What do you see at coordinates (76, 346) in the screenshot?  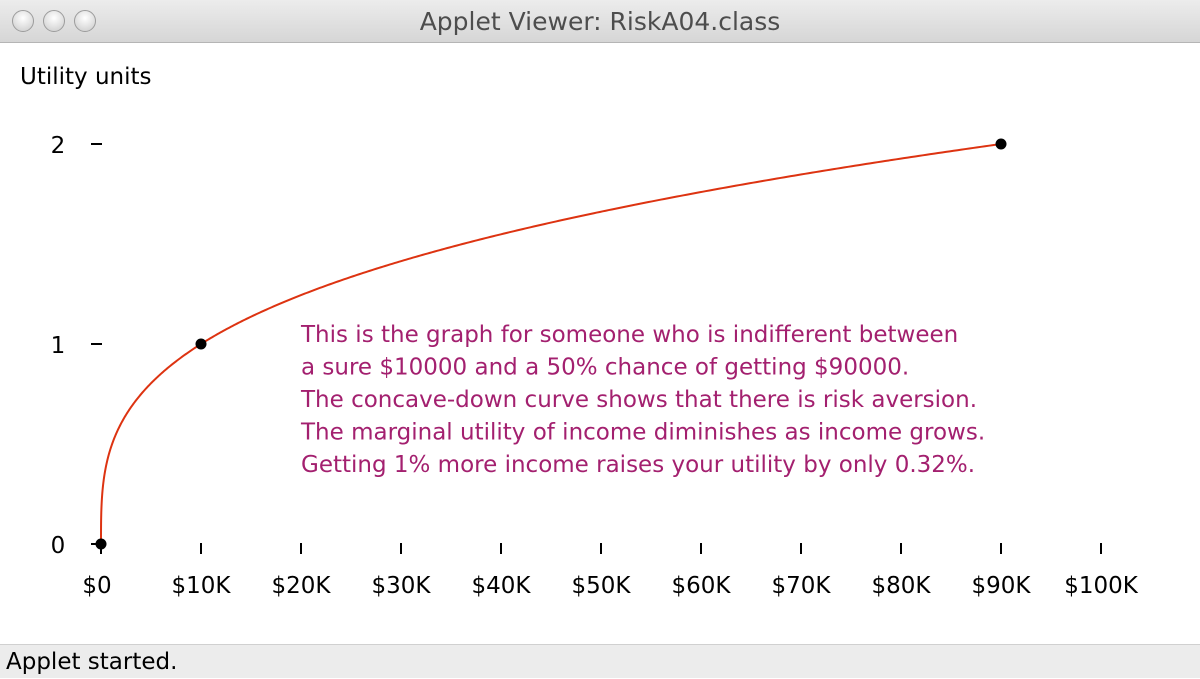 I see `y-axis-ticks: 0 1 2` at bounding box center [76, 346].